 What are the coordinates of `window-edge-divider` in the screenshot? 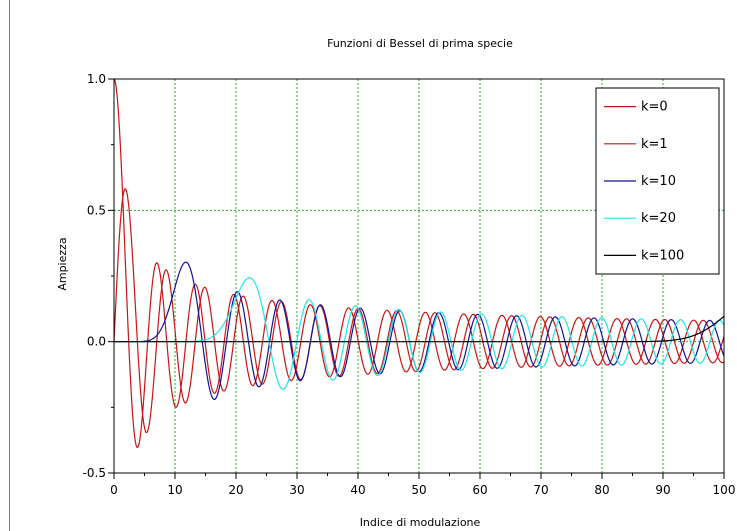 It's located at (9, 265).